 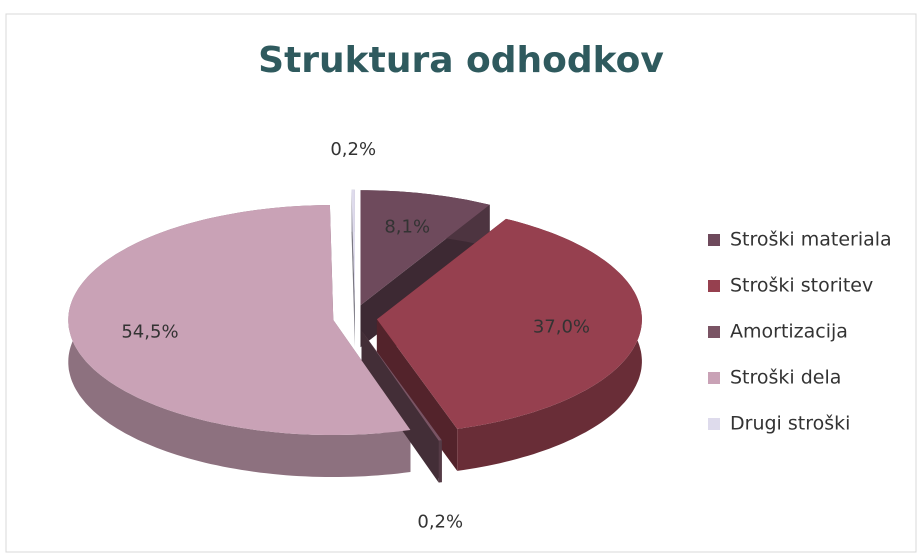 I want to click on data-label: 37,0%, so click(x=561, y=326).